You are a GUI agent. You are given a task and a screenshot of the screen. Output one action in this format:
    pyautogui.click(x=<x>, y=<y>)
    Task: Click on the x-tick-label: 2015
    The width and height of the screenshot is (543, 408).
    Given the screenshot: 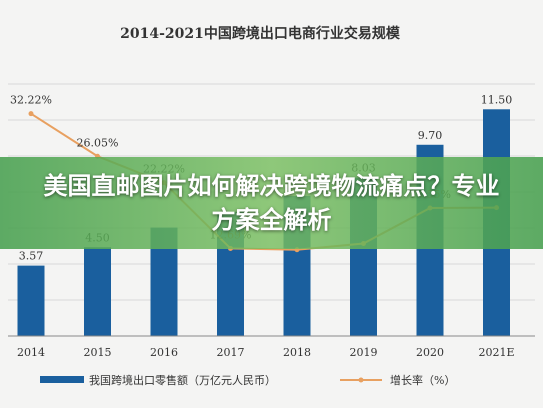 What is the action you would take?
    pyautogui.click(x=98, y=352)
    